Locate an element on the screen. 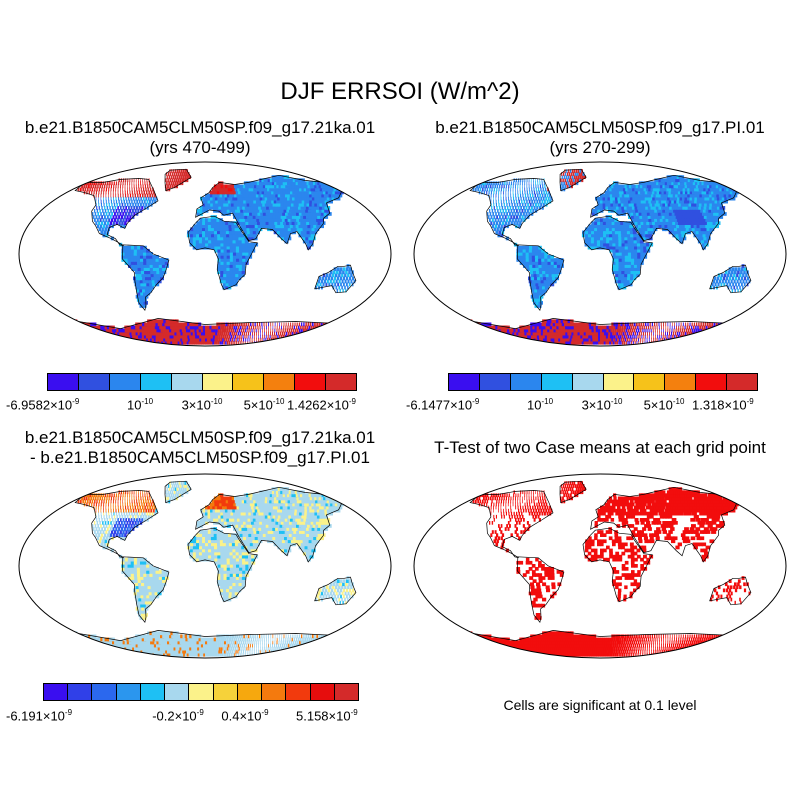 The image size is (800, 800). panel3-title-line1: b.e21.B1850CAM5CLM50SP.f09_g17.21ka.01 is located at coordinates (200, 437).